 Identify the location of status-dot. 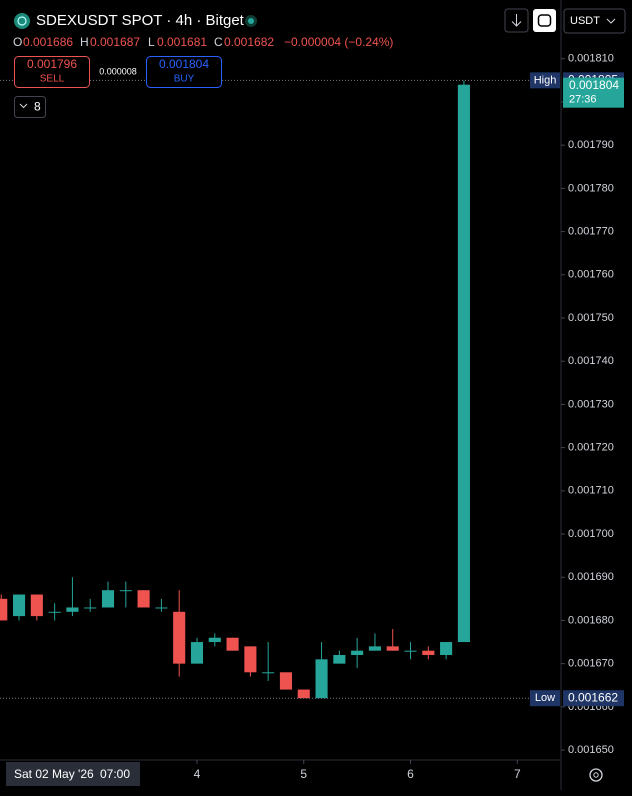
(251, 21).